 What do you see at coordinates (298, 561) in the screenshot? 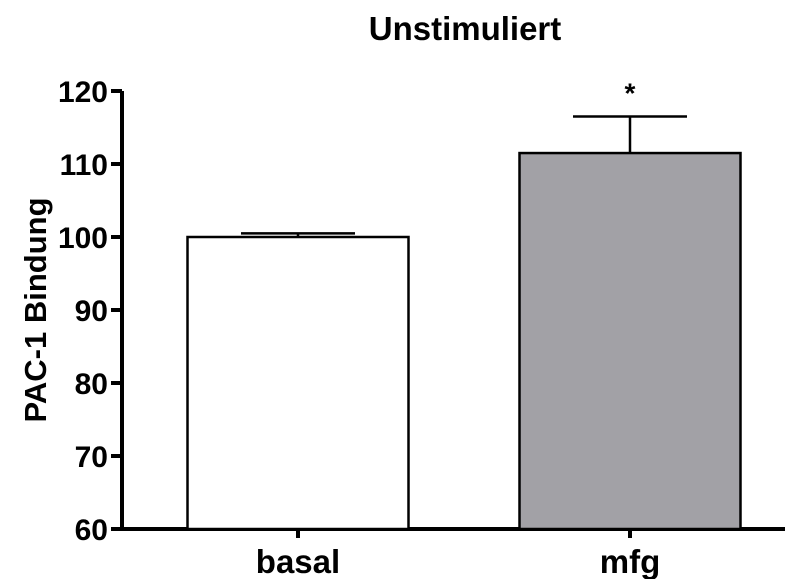
I see `x-tick-label-basal: basal` at bounding box center [298, 561].